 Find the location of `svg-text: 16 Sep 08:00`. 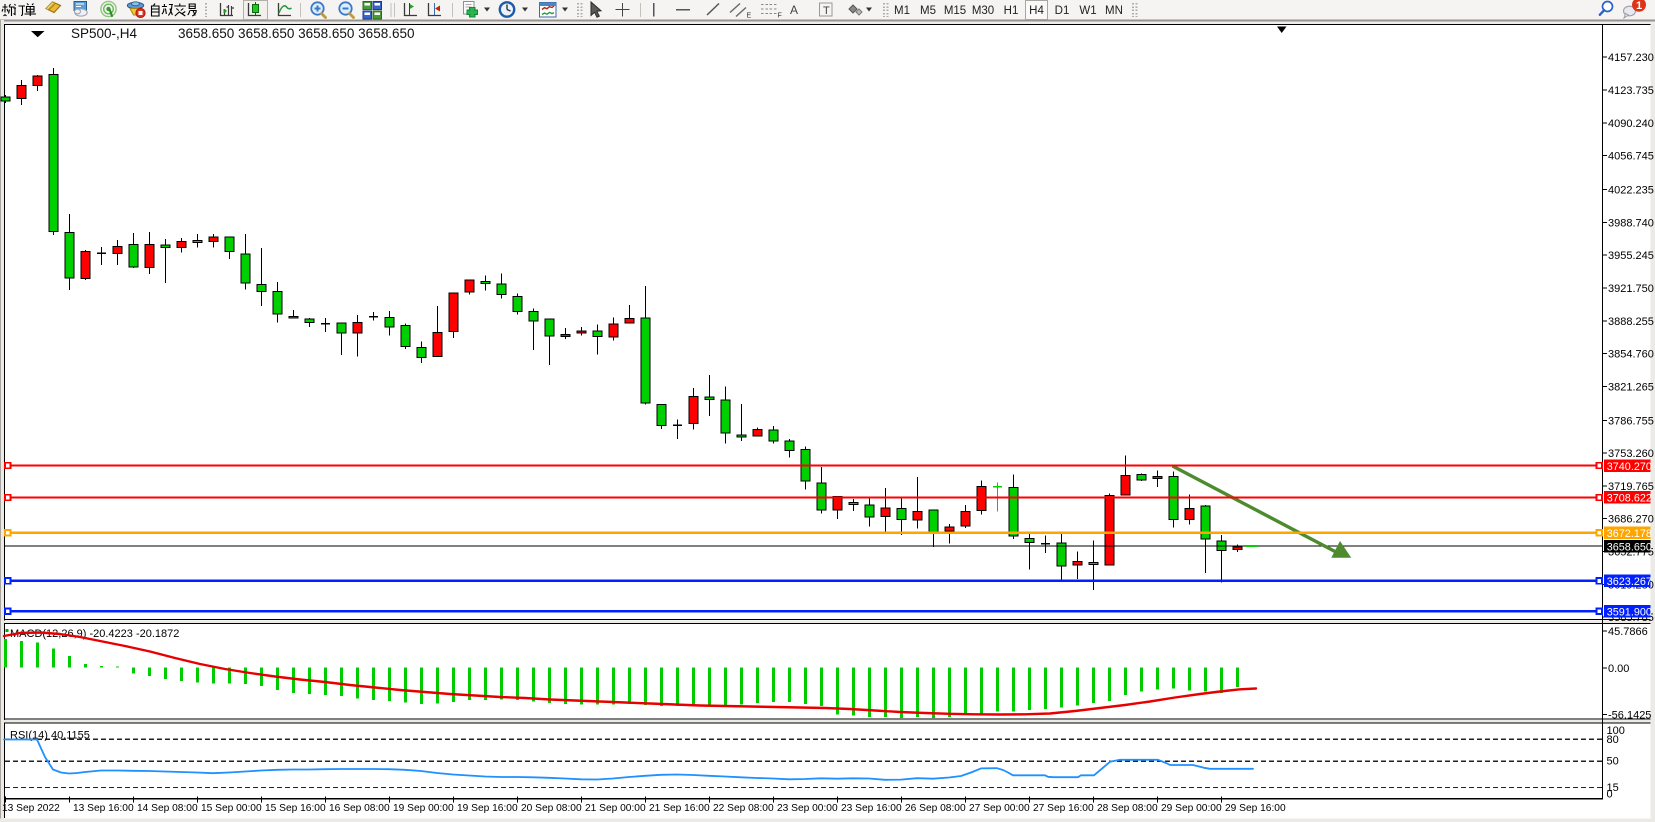

svg-text: 16 Sep 08:00 is located at coordinates (359, 808).